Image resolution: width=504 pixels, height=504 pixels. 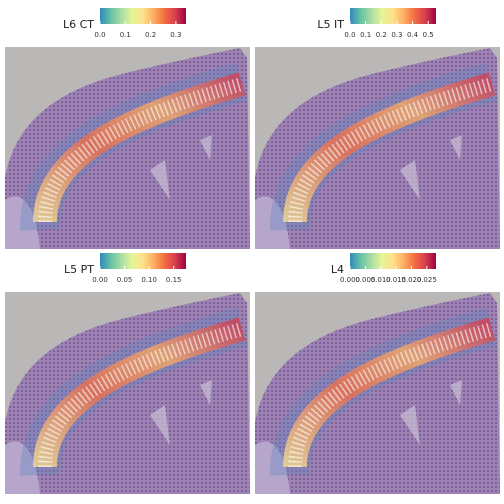 What do you see at coordinates (381, 280) in the screenshot?
I see `colorbar-tick-label: 0.010` at bounding box center [381, 280].